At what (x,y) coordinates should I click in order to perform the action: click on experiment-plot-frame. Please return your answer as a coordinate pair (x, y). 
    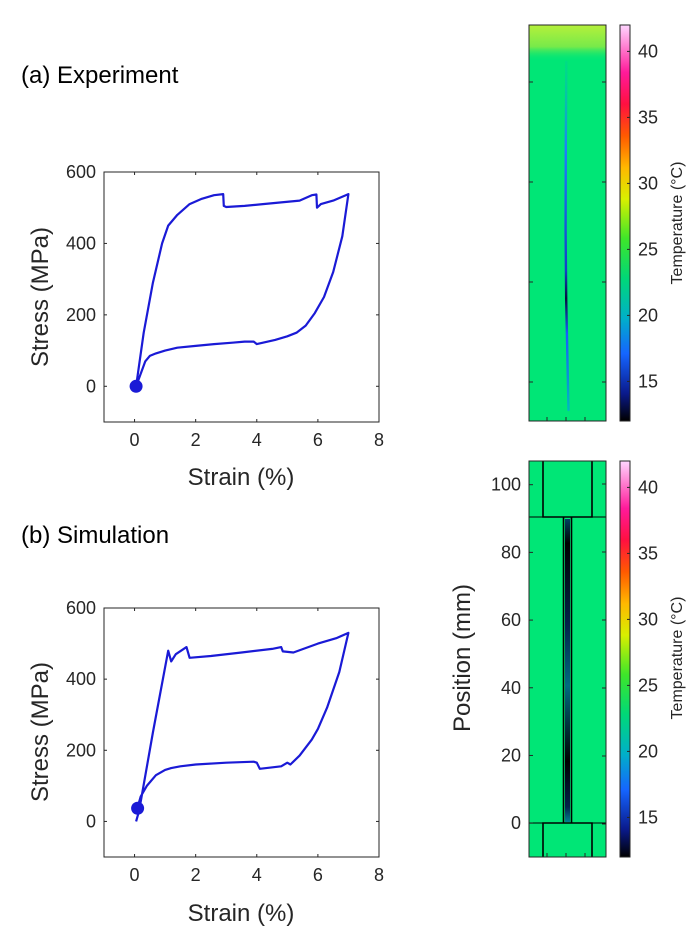
    Looking at the image, I should click on (241, 297).